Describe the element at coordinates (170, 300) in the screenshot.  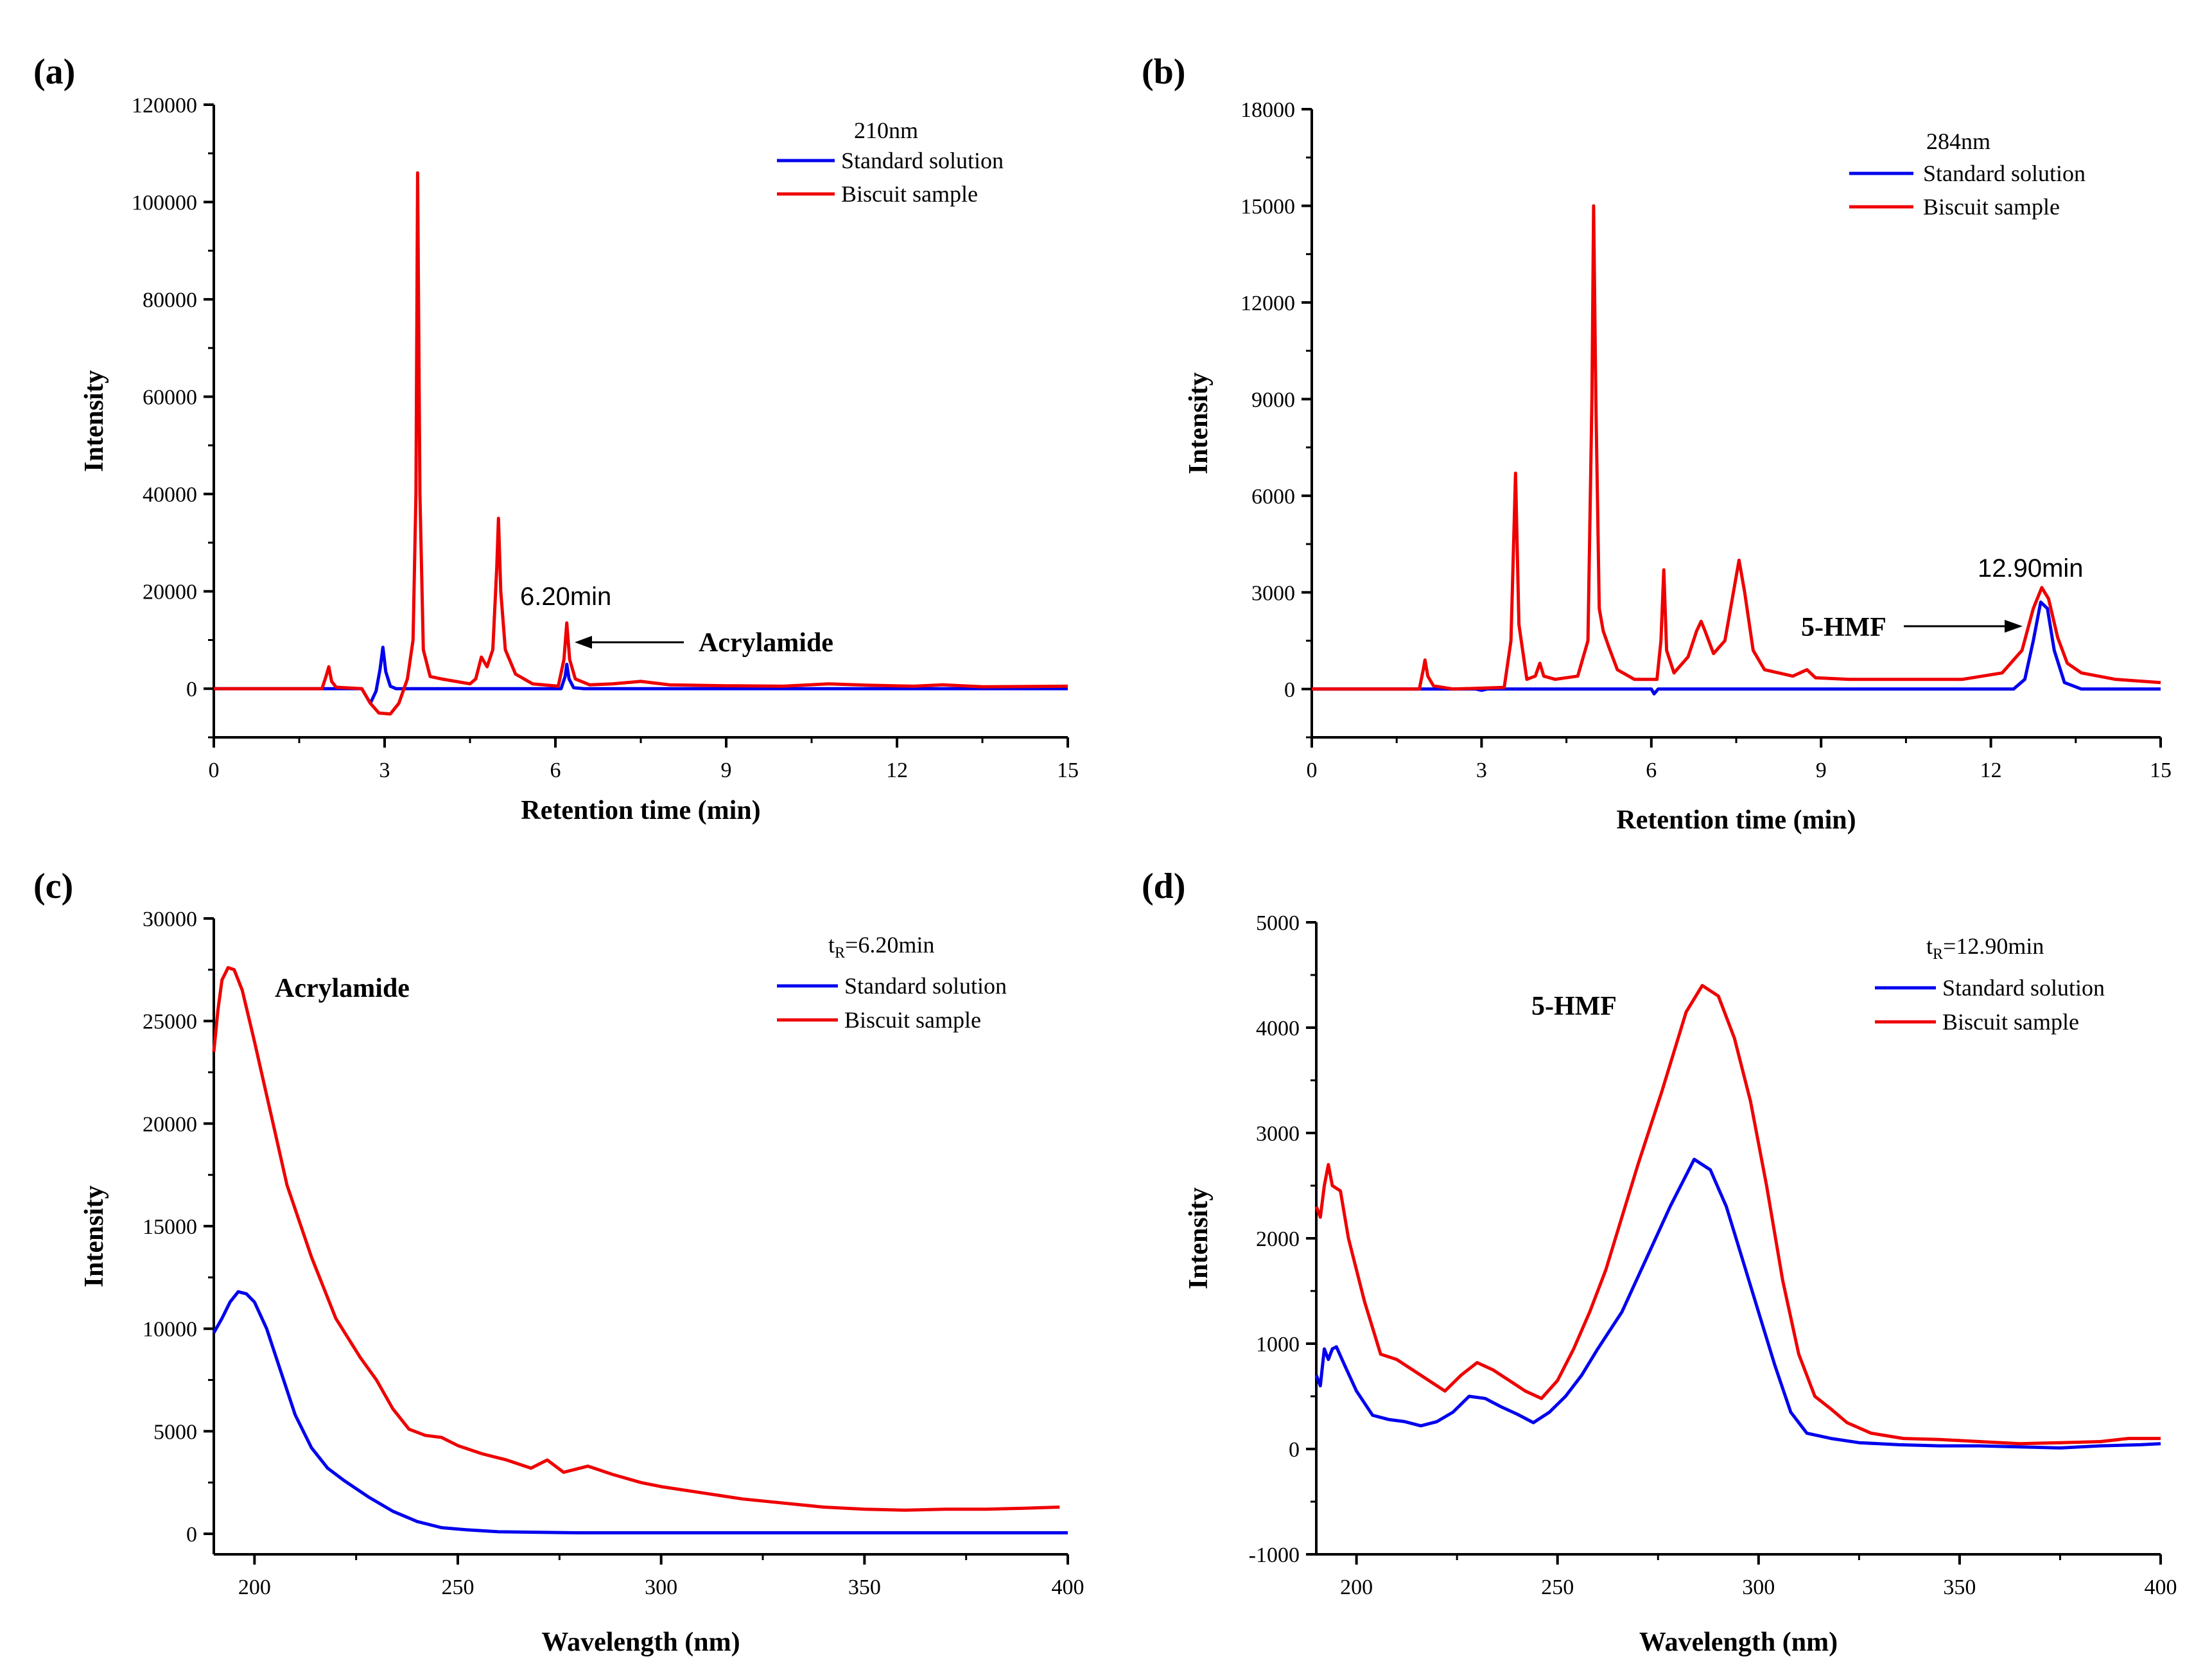
I see `y-tick-label: 80000` at that location.